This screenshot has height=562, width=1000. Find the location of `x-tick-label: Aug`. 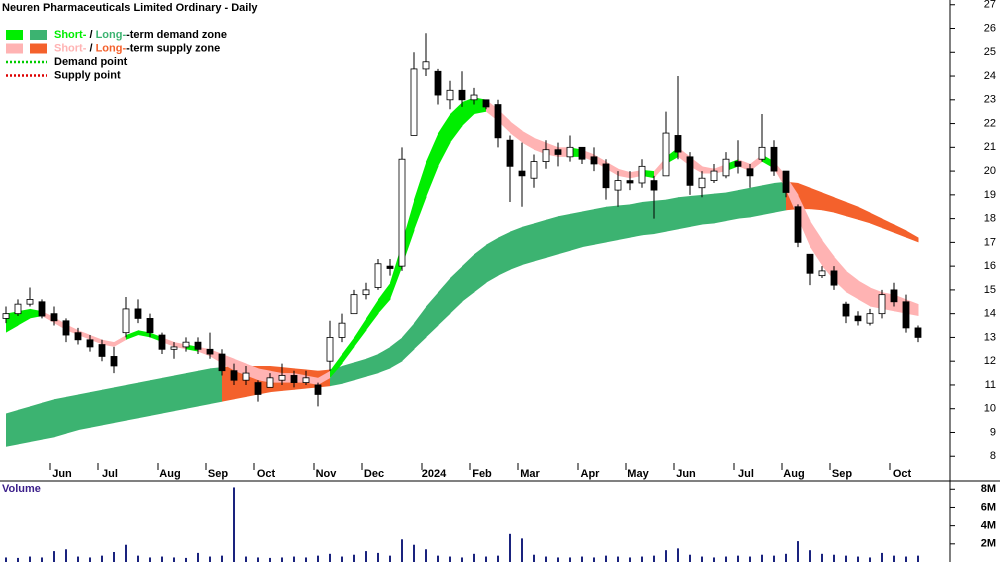

x-tick-label: Aug is located at coordinates (793, 474).